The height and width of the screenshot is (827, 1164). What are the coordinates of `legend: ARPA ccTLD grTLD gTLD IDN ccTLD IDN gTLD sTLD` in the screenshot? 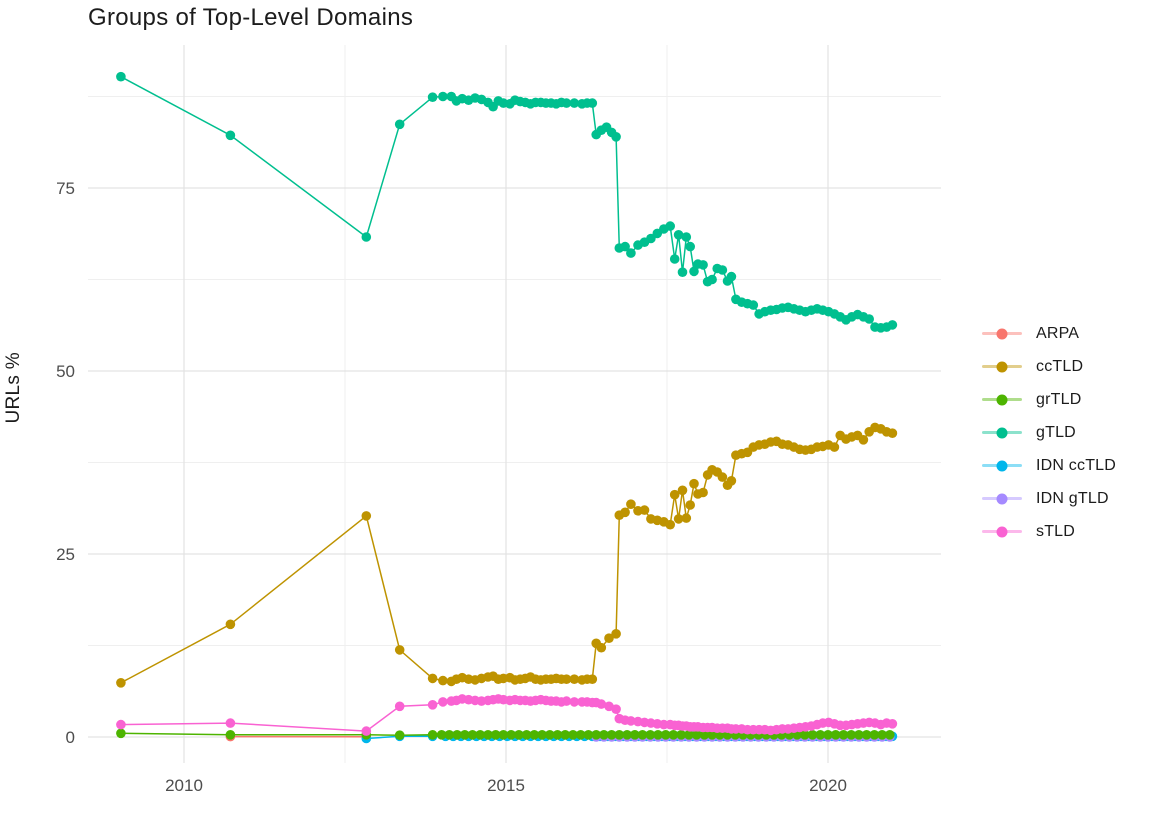 It's located at (1049, 432).